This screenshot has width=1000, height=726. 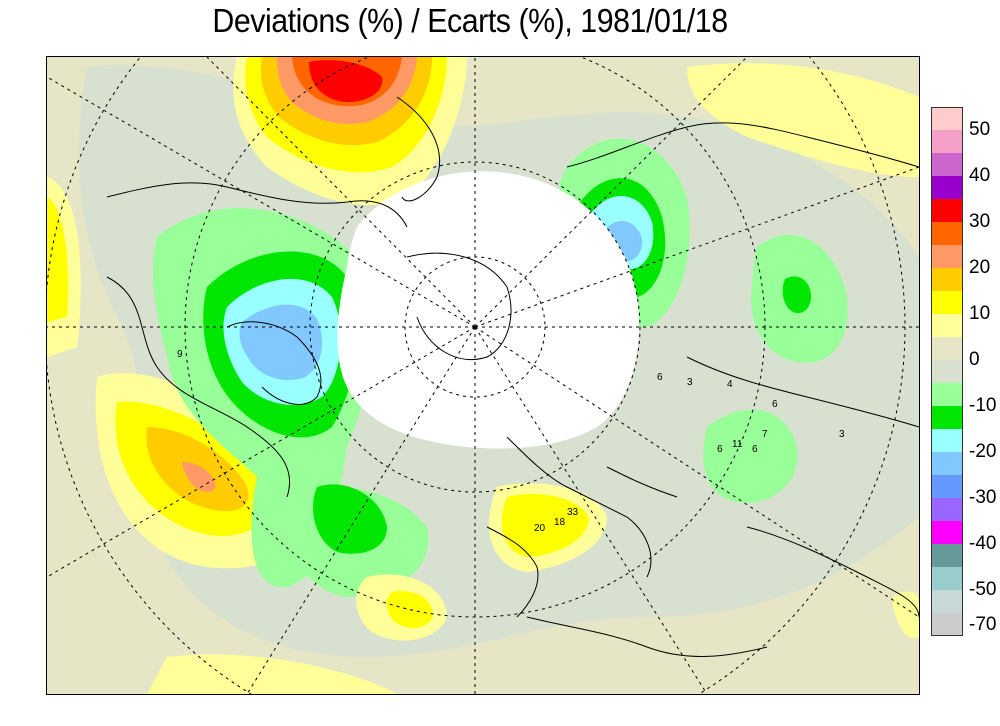 What do you see at coordinates (802, 392) in the screenshot?
I see `coast-asia-inland` at bounding box center [802, 392].